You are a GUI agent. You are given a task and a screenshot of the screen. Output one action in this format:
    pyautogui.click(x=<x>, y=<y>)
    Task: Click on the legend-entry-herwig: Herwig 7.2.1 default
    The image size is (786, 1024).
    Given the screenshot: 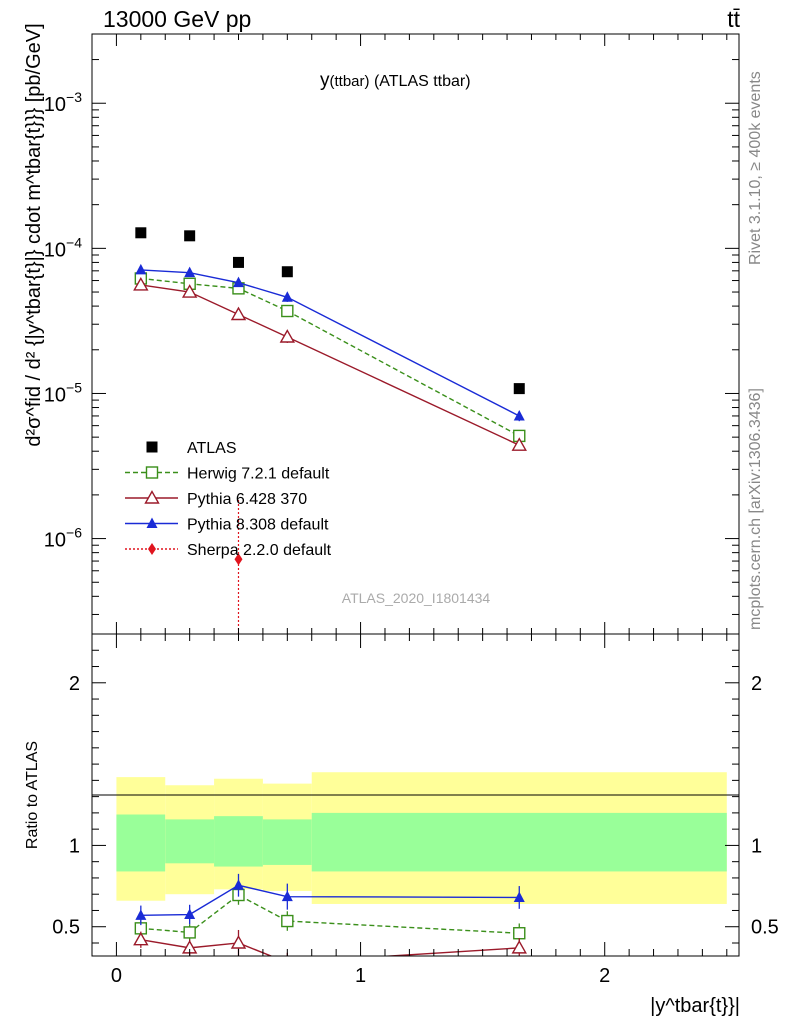 What is the action you would take?
    pyautogui.click(x=227, y=474)
    